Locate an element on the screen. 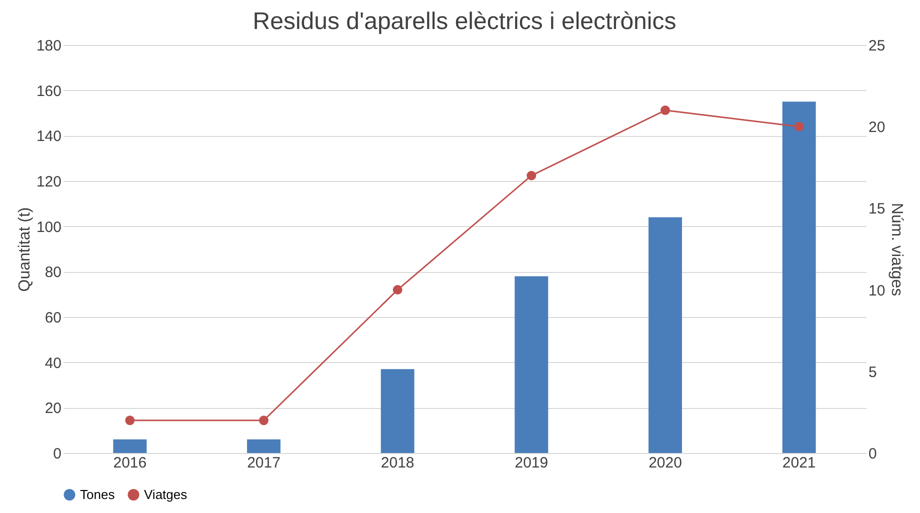 The width and height of the screenshot is (920, 513). chart-title: Residus d'aparells elèctrics i electrònics is located at coordinates (464, 21).